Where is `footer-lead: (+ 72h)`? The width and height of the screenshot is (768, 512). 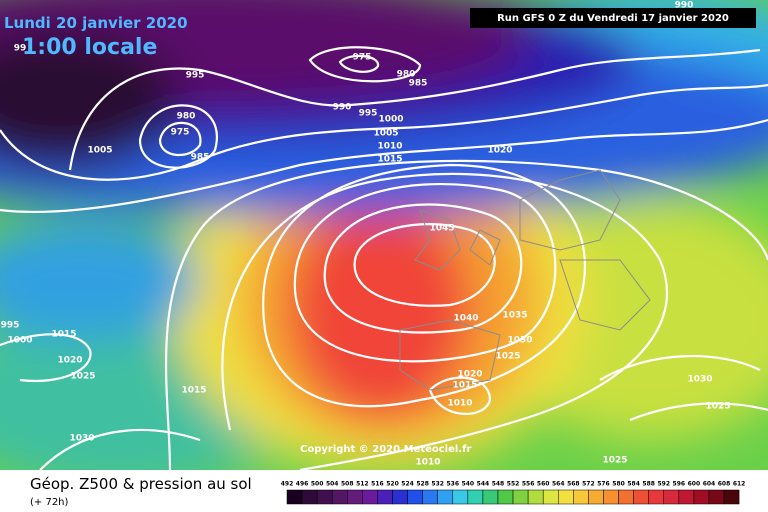
footer-lead: (+ 72h) is located at coordinates (49, 502).